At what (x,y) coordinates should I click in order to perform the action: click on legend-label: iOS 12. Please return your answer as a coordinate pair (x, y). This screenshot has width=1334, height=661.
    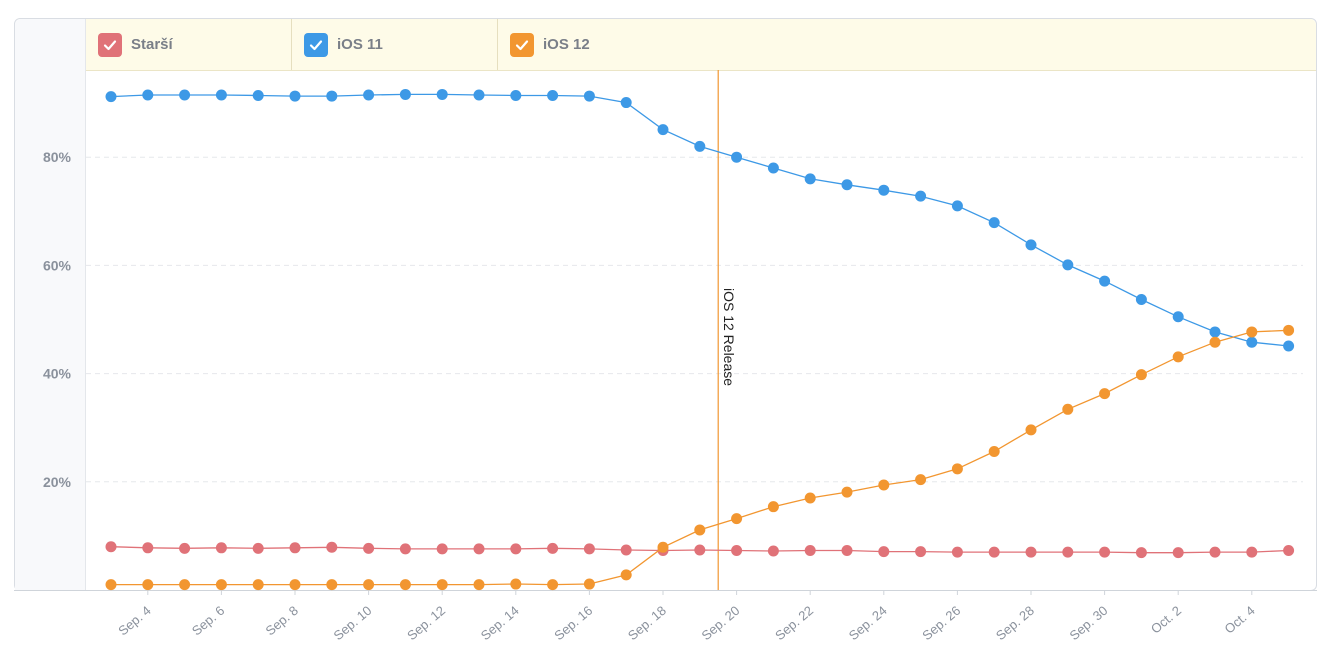
    Looking at the image, I should click on (566, 44).